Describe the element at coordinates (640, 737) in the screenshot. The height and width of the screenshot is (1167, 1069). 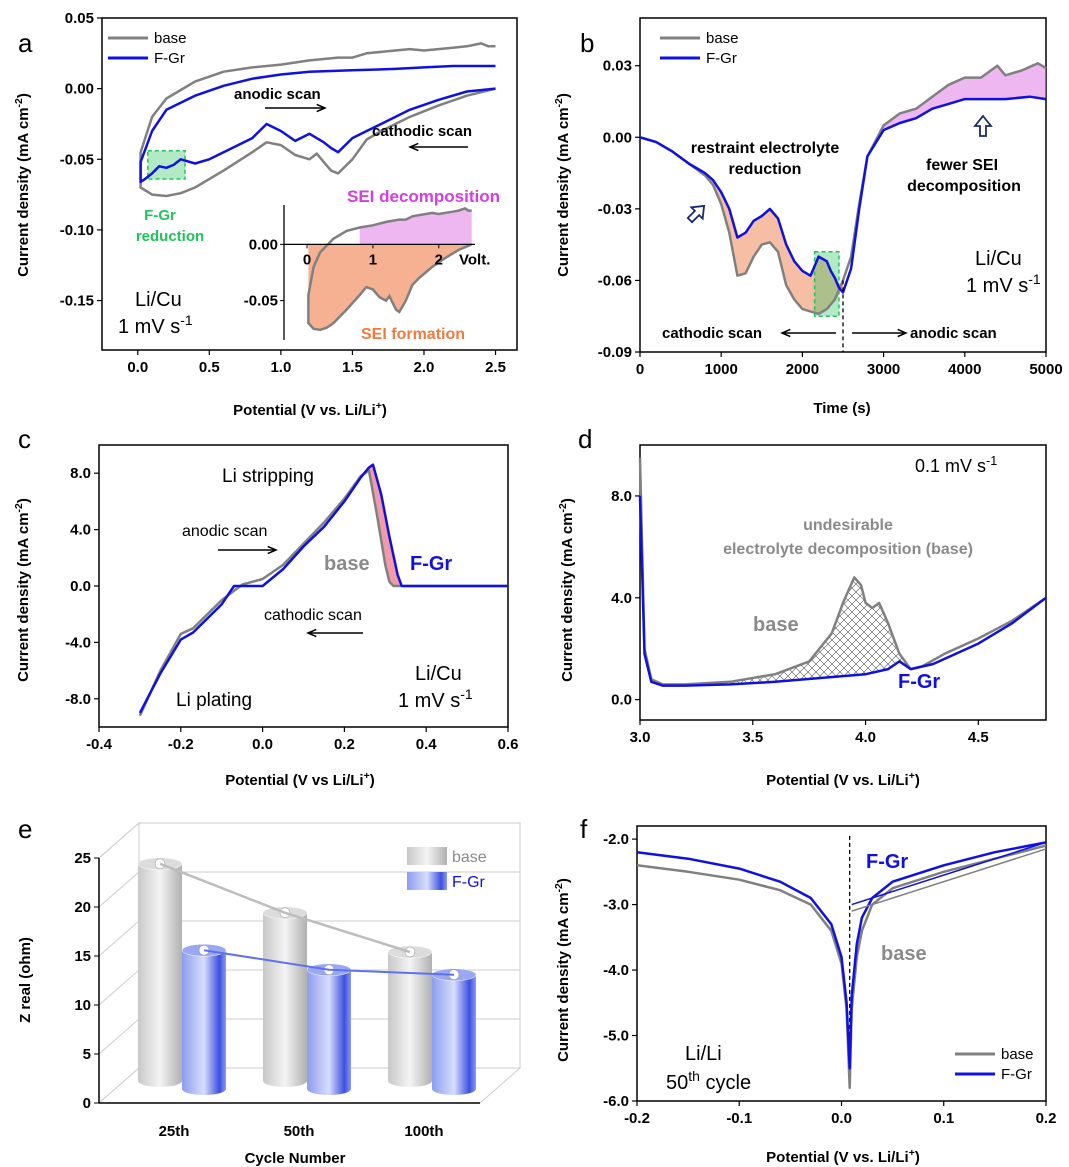
I see `panel-d-xtick-label: 3.0` at that location.